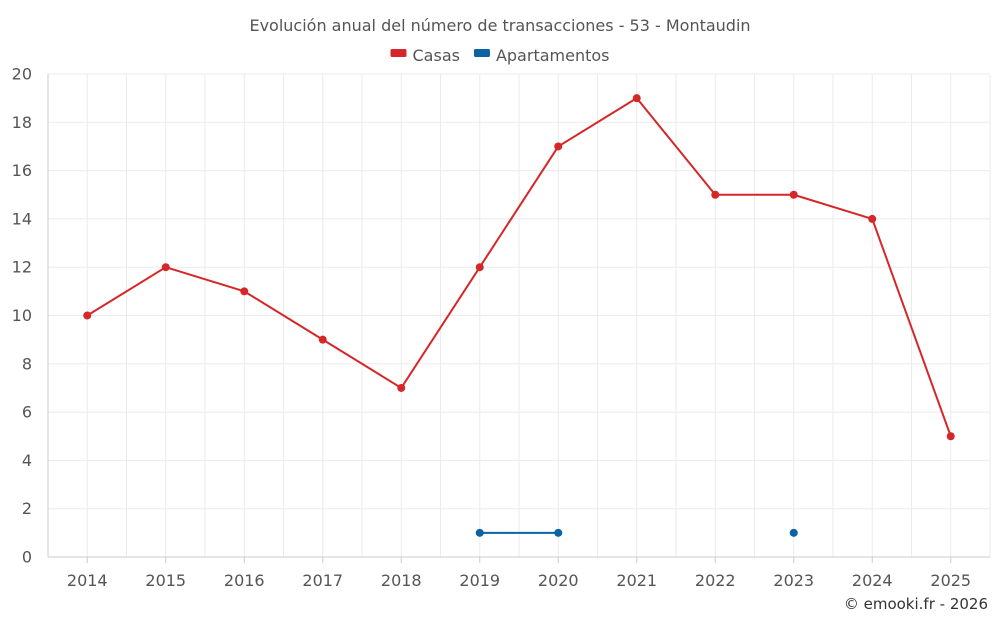  I want to click on y-tick-label: 0, so click(27, 557).